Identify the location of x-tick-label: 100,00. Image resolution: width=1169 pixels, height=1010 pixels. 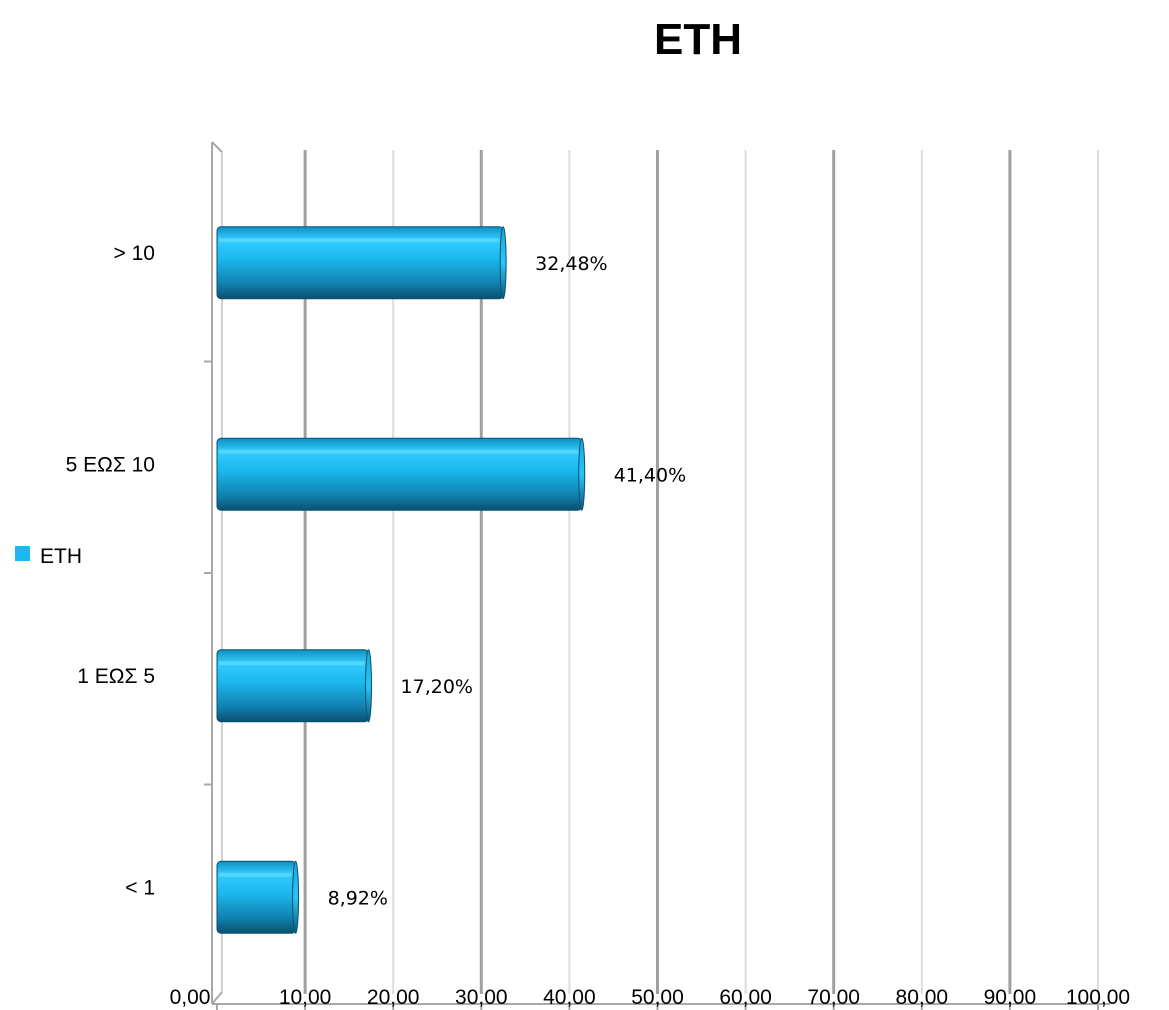
(1098, 997).